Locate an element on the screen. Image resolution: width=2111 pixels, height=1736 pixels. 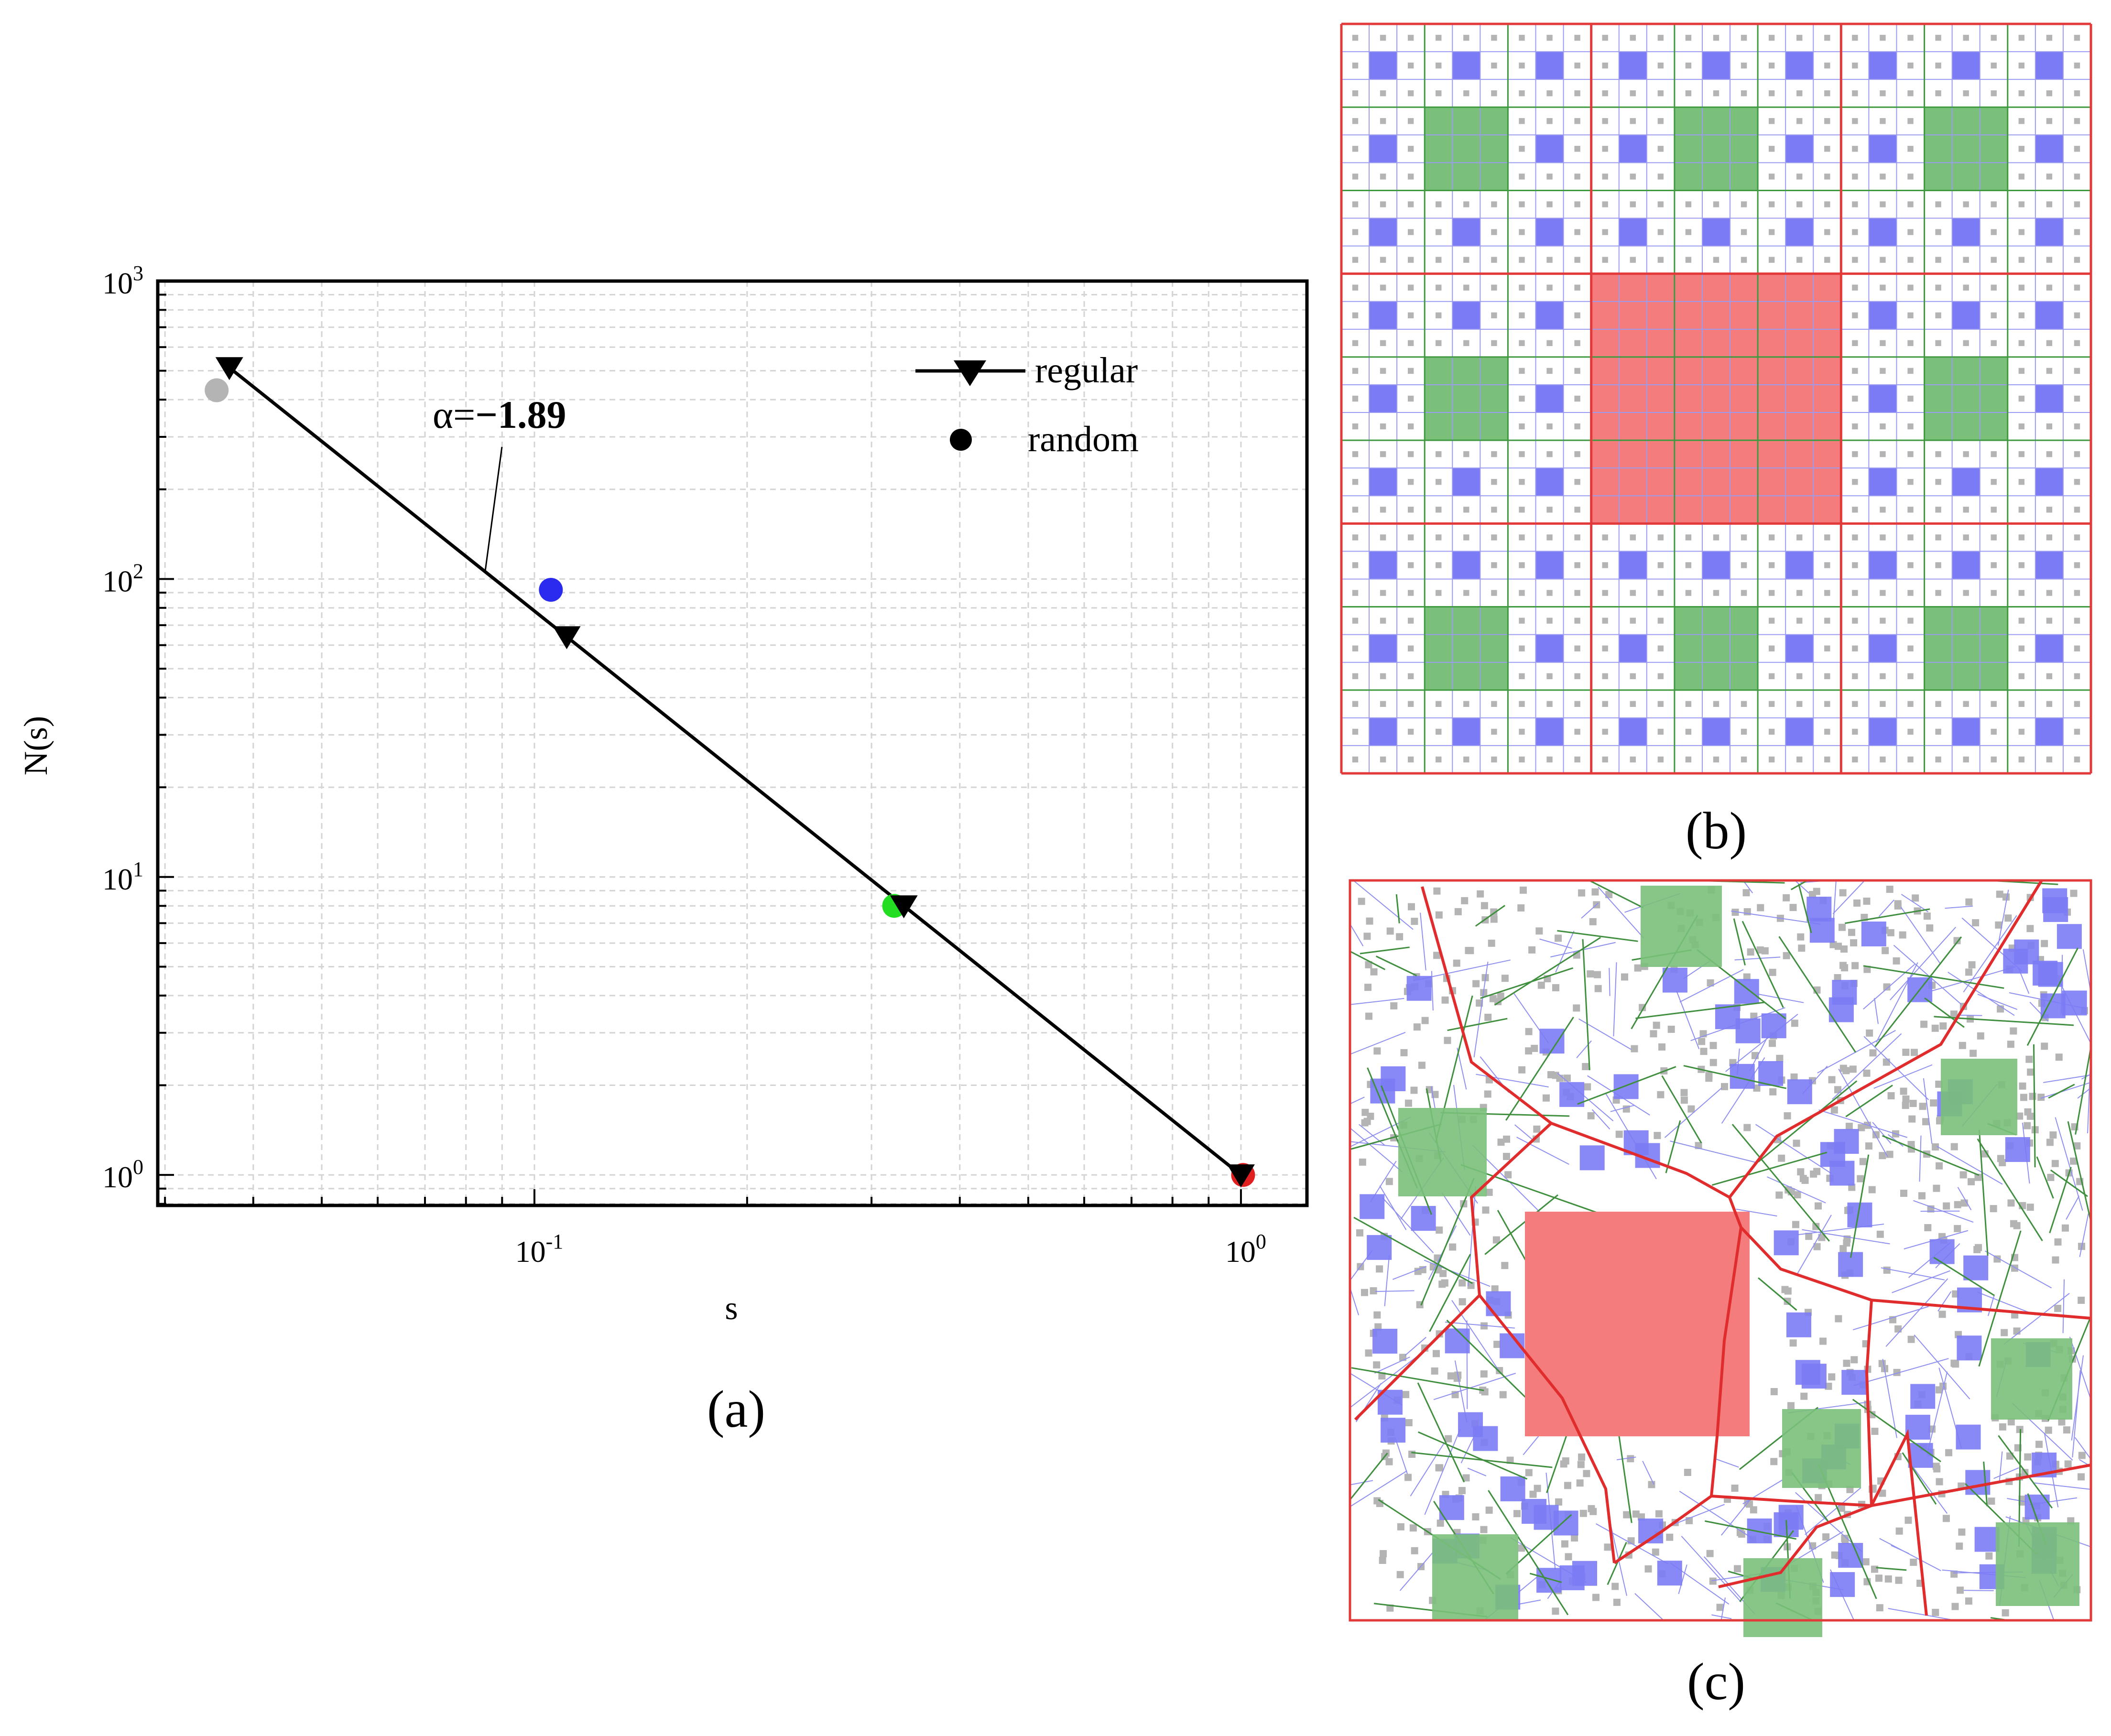
y-tick-label-2: 102 is located at coordinates (123, 579).